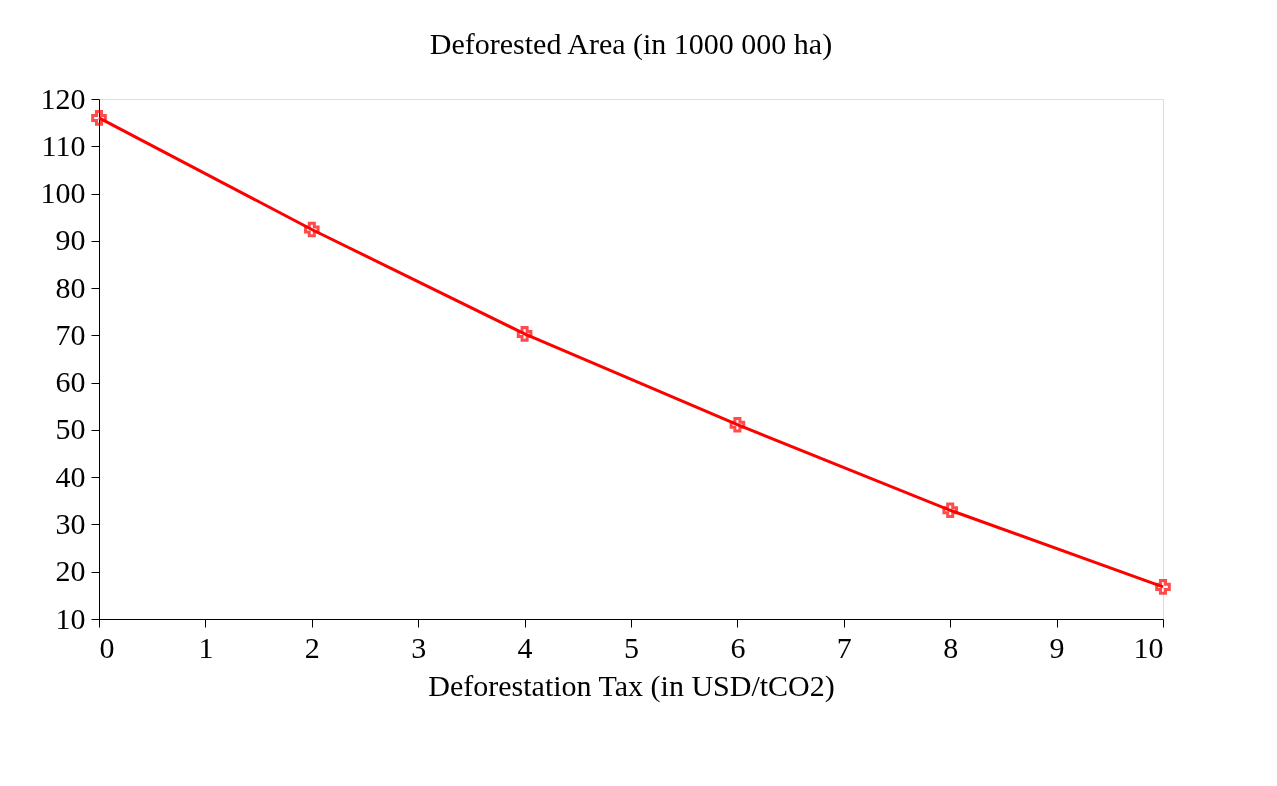  Describe the element at coordinates (631, 44) in the screenshot. I see `chart-title: Deforested Area (in 1000 000 ha)` at that location.